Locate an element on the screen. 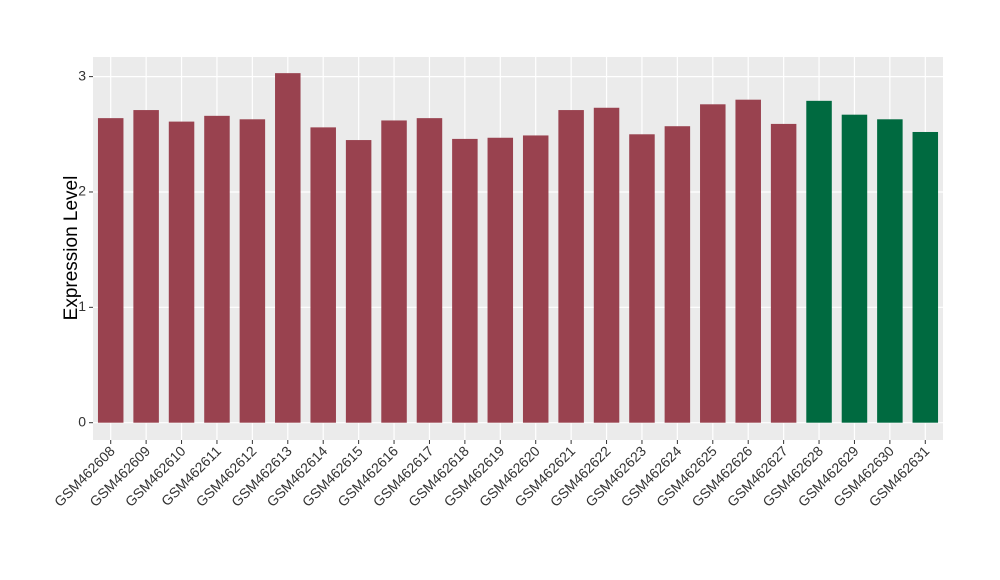 The image size is (1000, 580). y-tick-label: 1 is located at coordinates (82, 306).